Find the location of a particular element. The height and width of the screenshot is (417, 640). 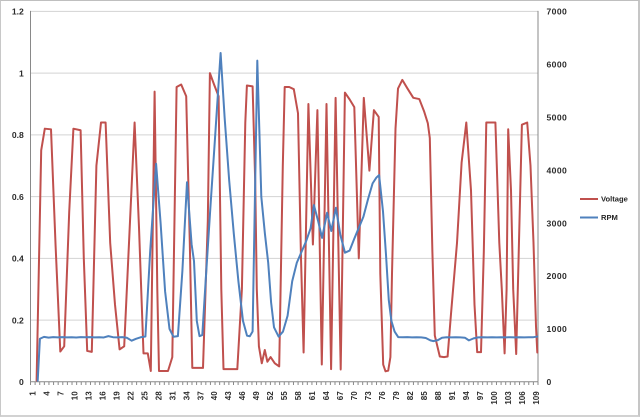

svg-text: 6000 is located at coordinates (557, 65).